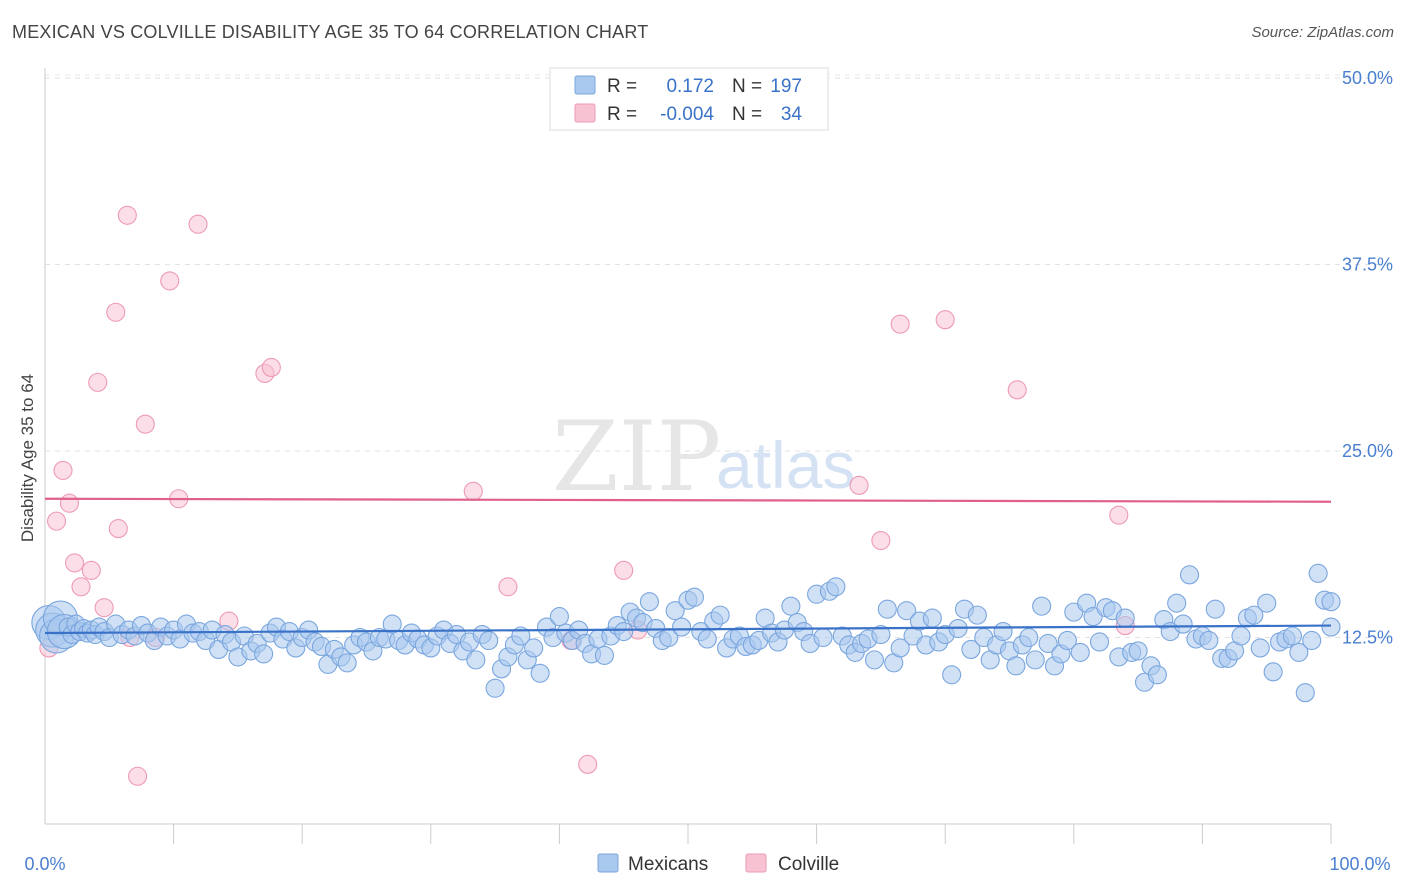 The height and width of the screenshot is (892, 1406). Describe the element at coordinates (622, 114) in the screenshot. I see `legend-r-label-colville: R =` at that location.